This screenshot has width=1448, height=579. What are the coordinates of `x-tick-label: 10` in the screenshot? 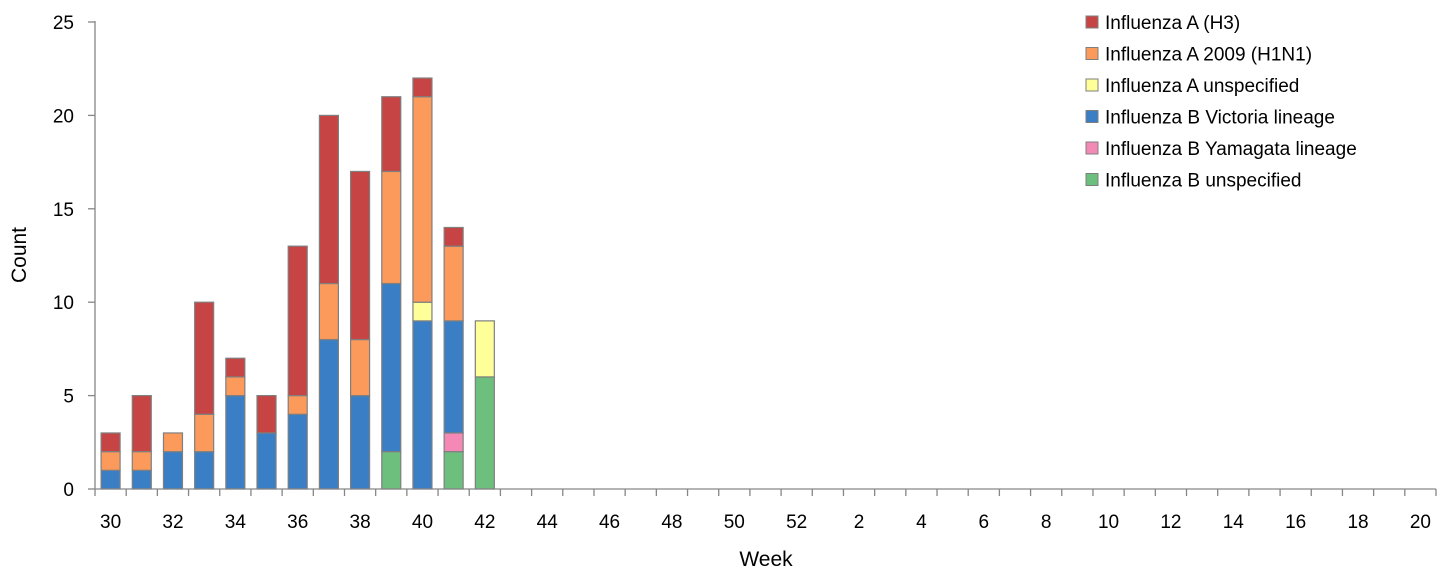 It's located at (1108, 522).